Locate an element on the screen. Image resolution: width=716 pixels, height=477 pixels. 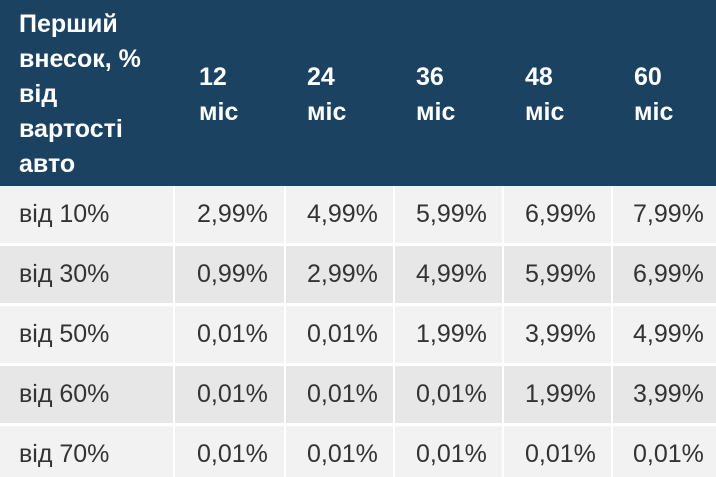
row-label: від 10% is located at coordinates (64, 214).